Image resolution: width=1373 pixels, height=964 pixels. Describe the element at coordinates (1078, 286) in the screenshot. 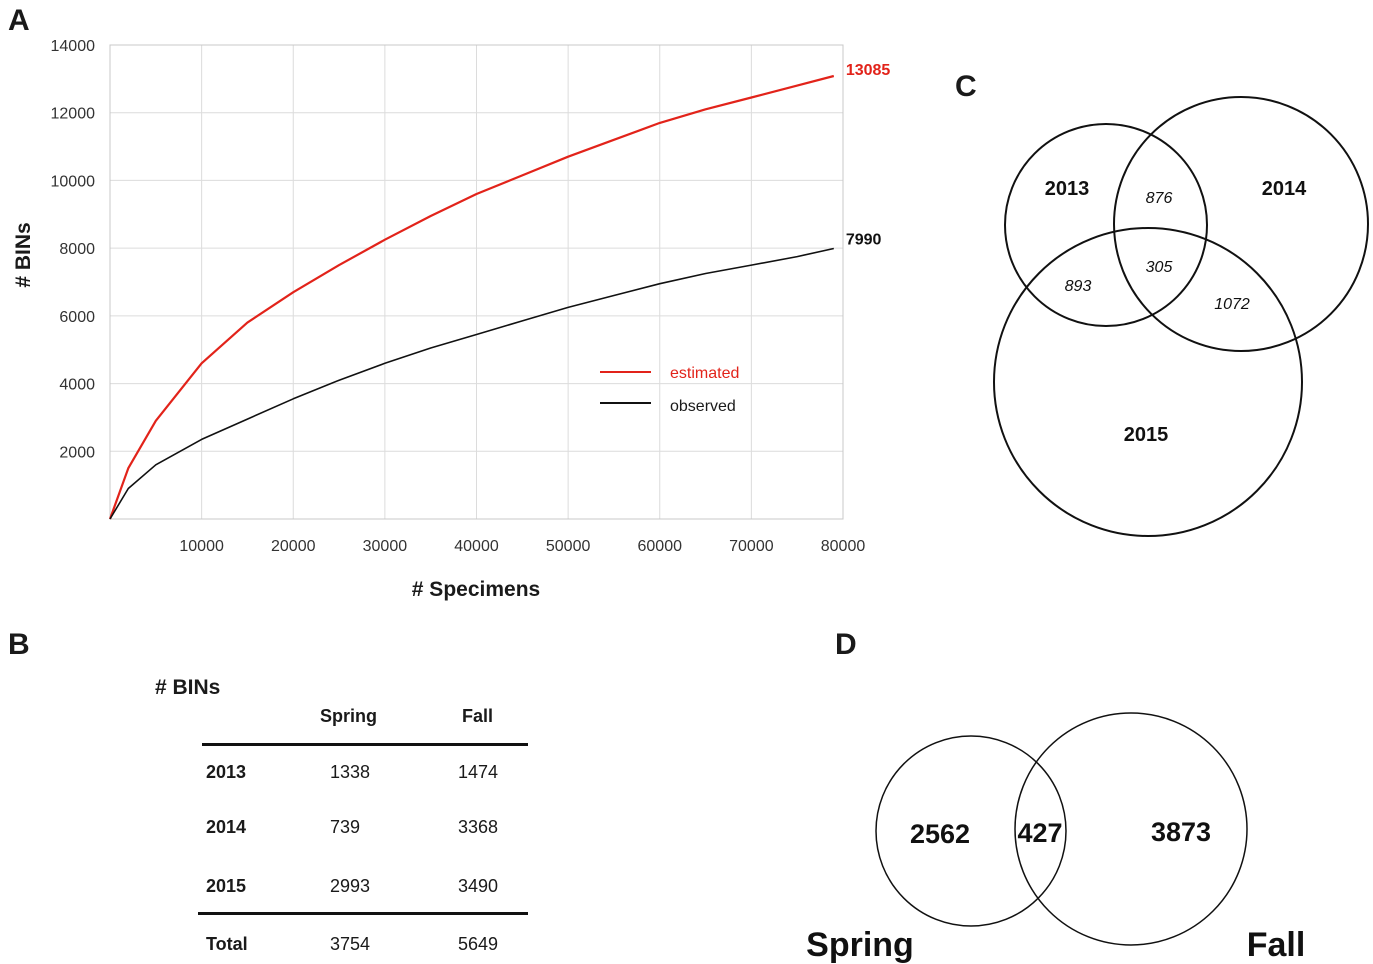

I see `venn-overlap-2013-2015: 893` at that location.